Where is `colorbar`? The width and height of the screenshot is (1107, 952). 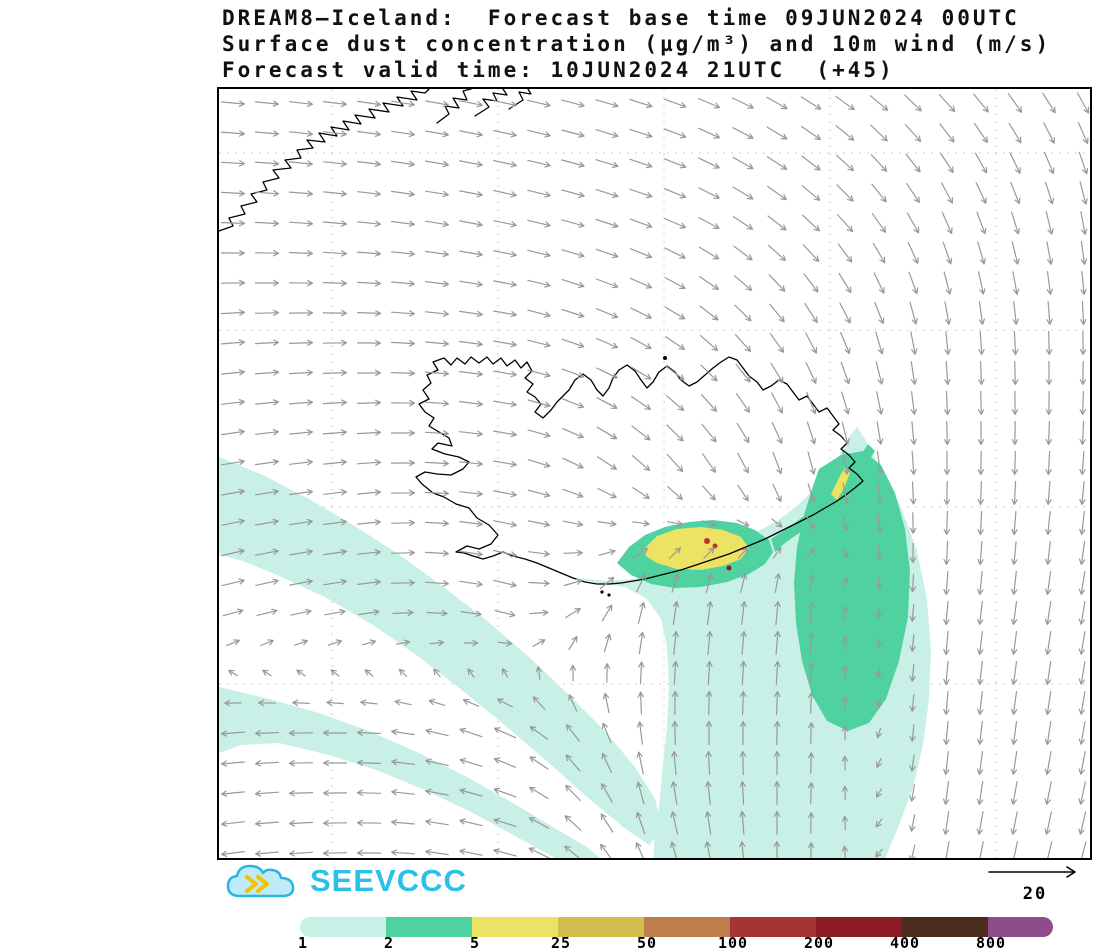
colorbar is located at coordinates (676, 927).